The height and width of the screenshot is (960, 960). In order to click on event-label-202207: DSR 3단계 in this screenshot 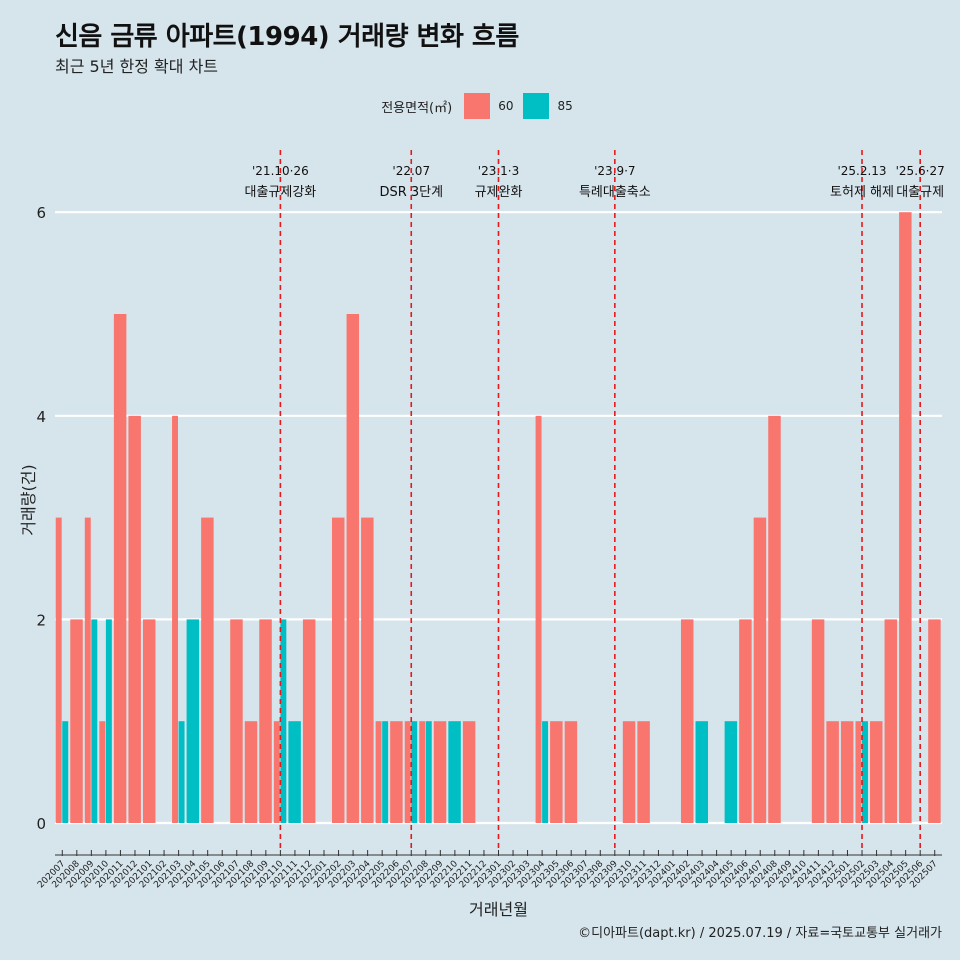, I will do `click(411, 192)`.